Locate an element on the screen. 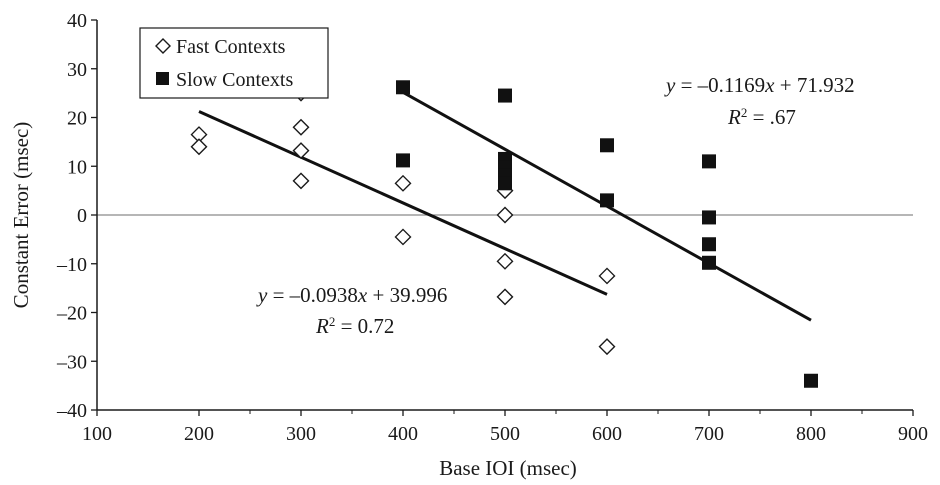 The height and width of the screenshot is (485, 940). x-tick-label: 900 is located at coordinates (913, 434).